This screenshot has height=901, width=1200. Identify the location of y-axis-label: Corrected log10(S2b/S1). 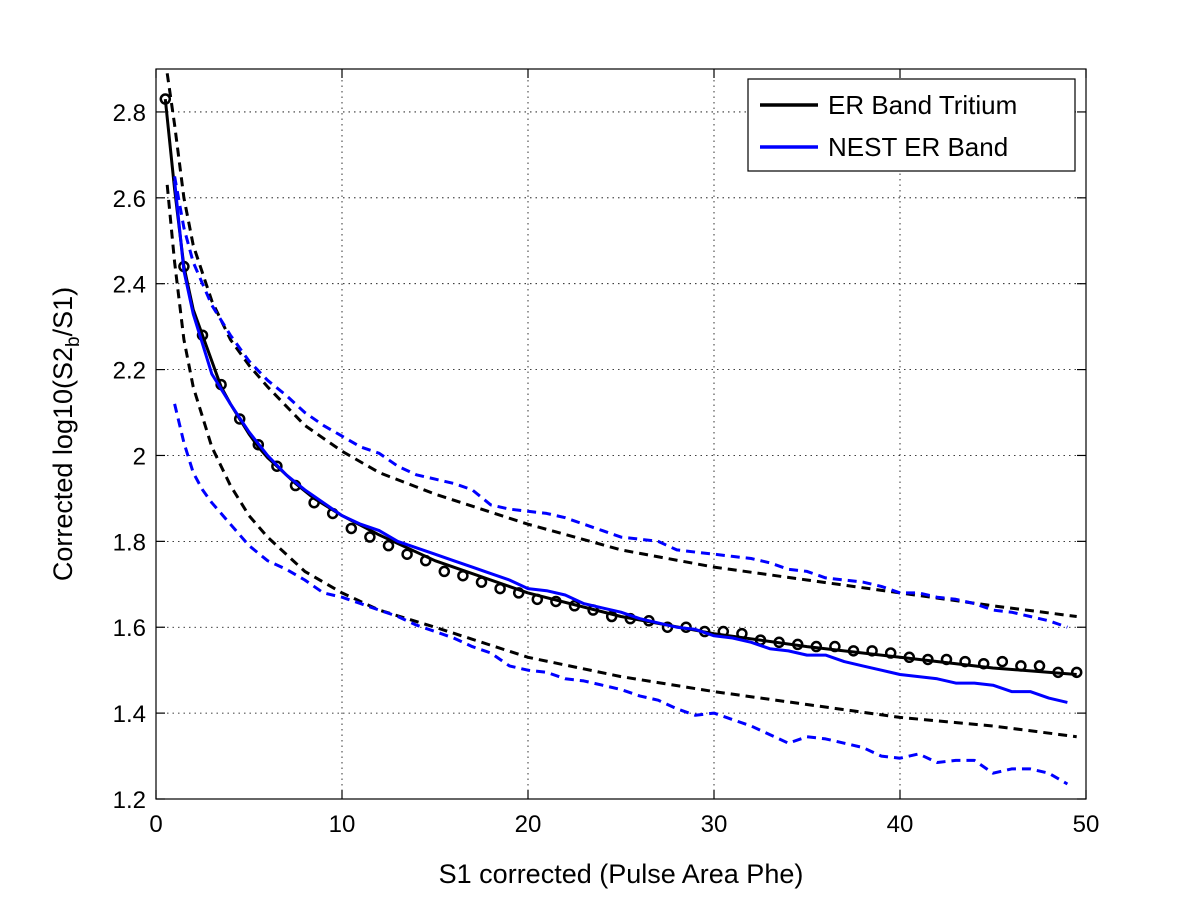
(66, 434).